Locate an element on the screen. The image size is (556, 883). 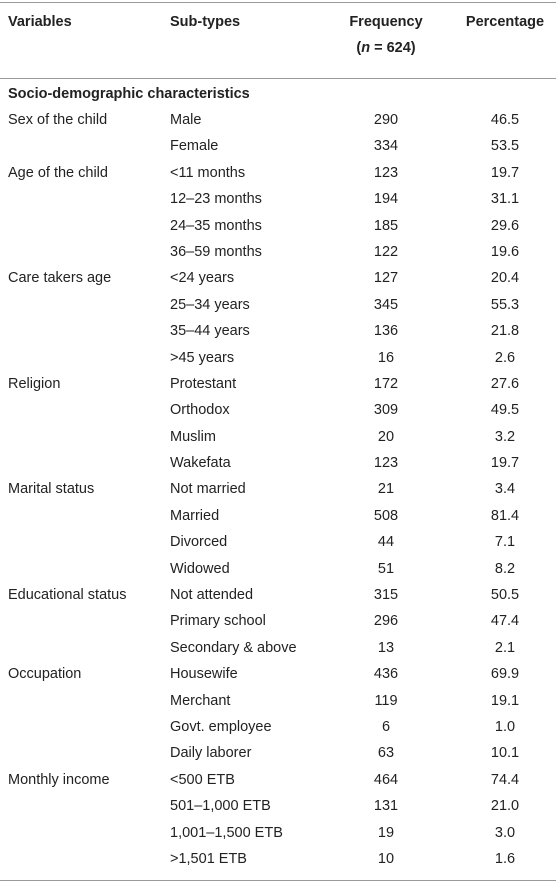
row-sub-type: Protestant is located at coordinates (203, 383).